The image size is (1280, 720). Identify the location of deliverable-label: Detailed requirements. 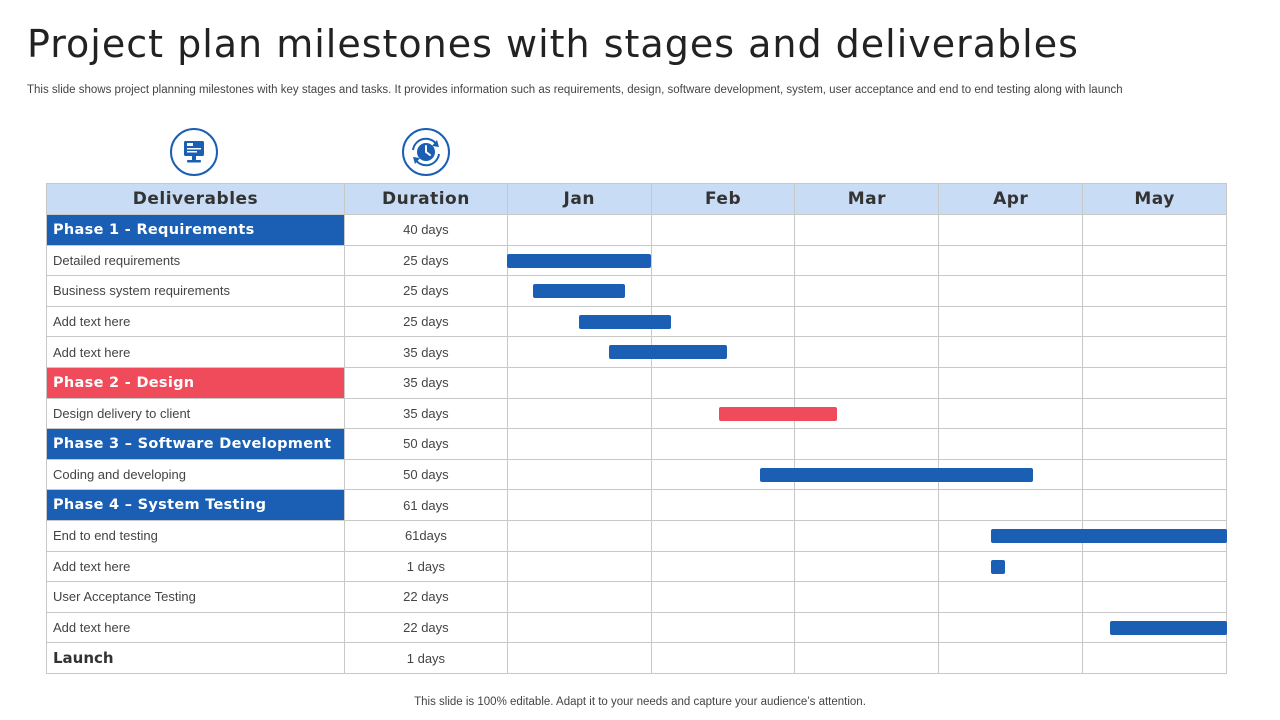
(195, 260).